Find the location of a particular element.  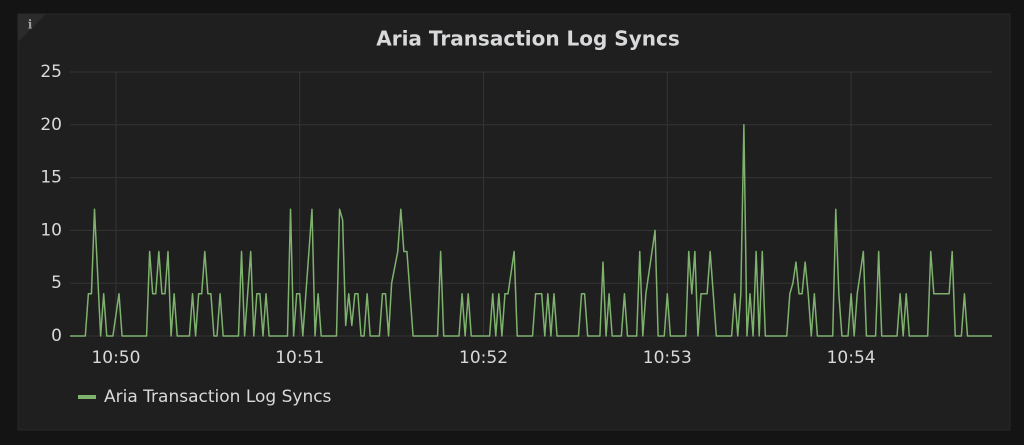

x-tick-label: 10:52 is located at coordinates (483, 358).